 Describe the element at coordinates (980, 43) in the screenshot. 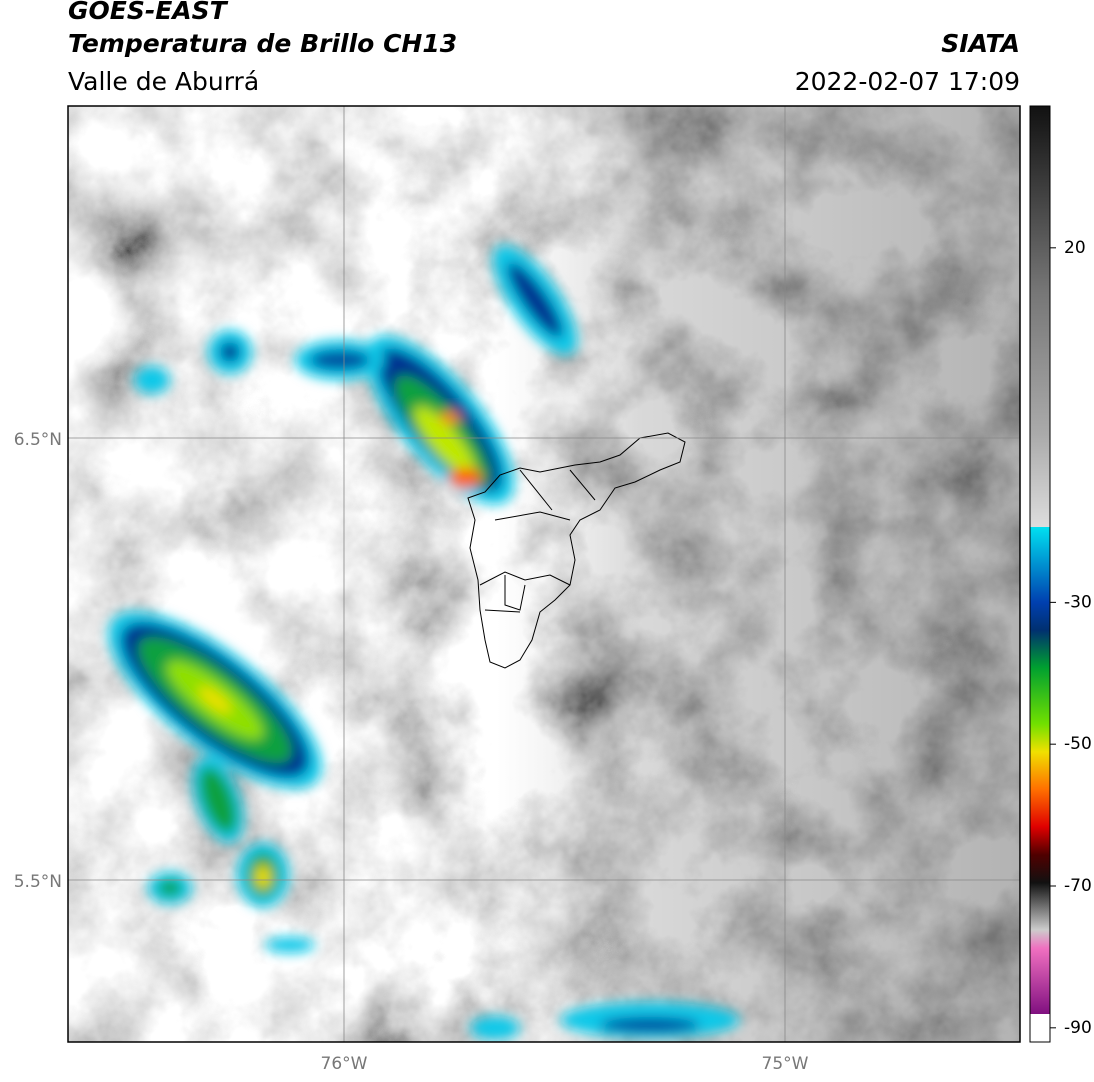

I see `source: SIATA` at that location.